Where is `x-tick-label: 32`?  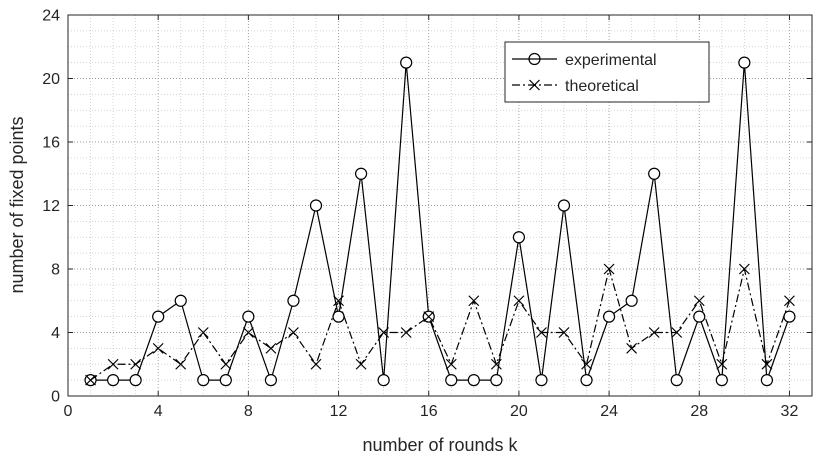 x-tick-label: 32 is located at coordinates (790, 411).